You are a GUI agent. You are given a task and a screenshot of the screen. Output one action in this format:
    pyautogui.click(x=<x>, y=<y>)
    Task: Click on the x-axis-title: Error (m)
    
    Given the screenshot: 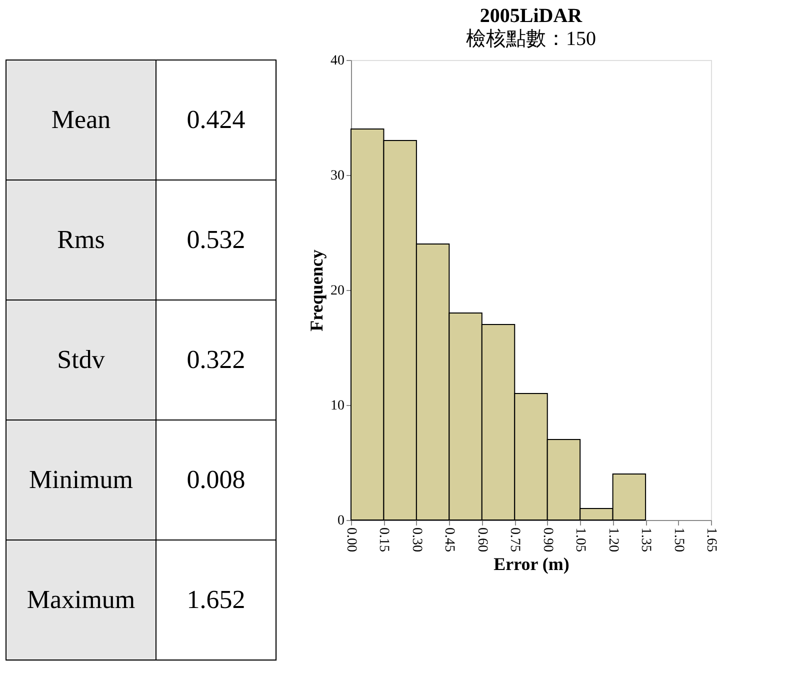 What is the action you would take?
    pyautogui.click(x=532, y=564)
    